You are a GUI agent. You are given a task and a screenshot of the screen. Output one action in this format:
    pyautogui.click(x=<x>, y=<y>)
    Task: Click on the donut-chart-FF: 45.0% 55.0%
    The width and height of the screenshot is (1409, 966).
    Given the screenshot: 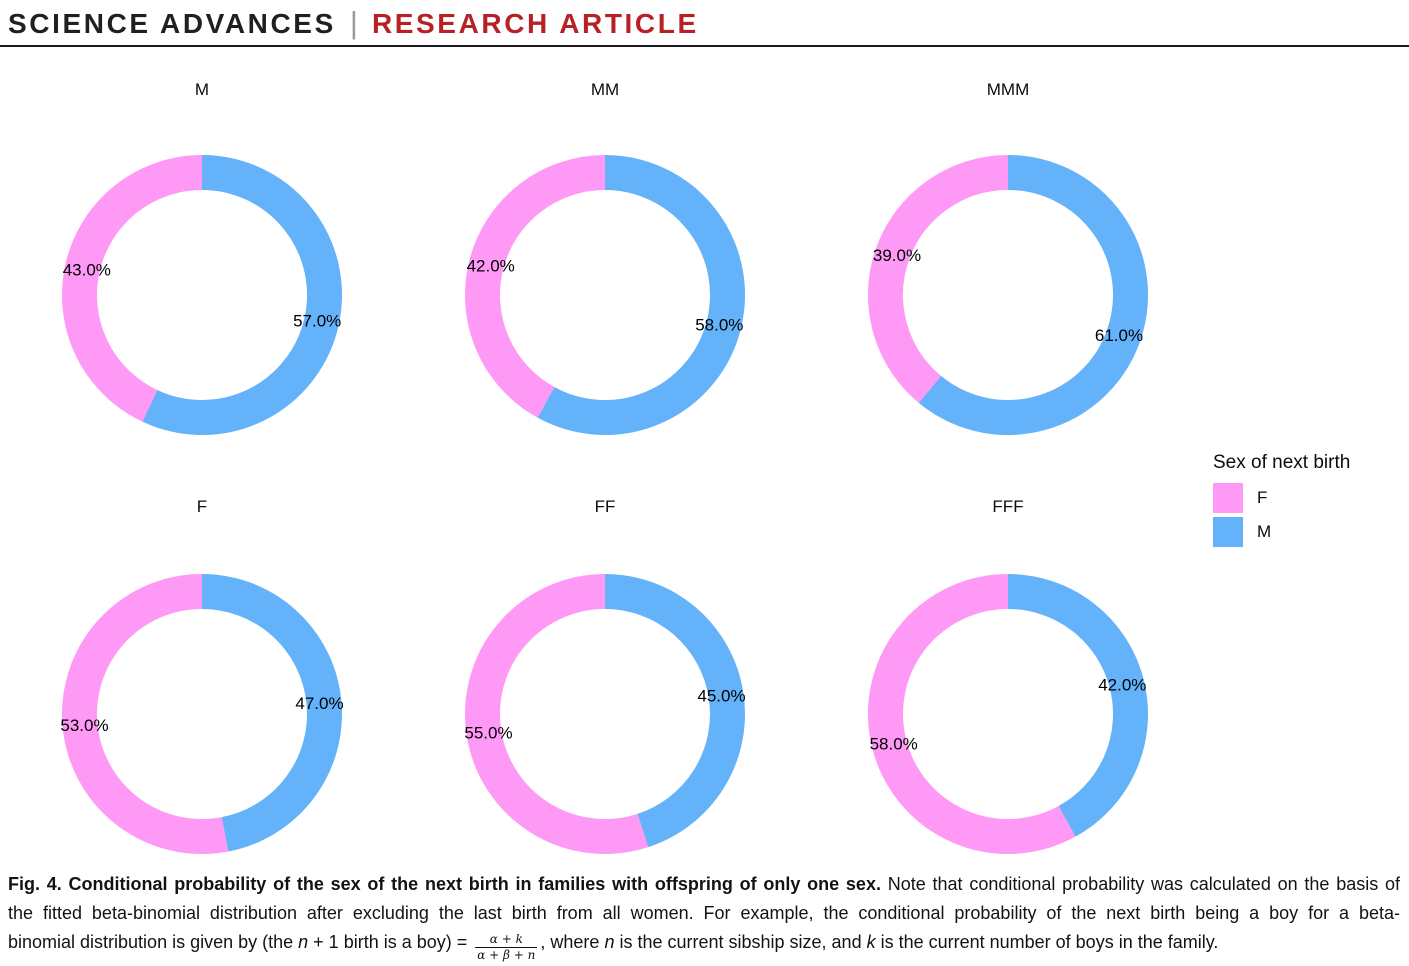 What is the action you would take?
    pyautogui.click(x=605, y=714)
    